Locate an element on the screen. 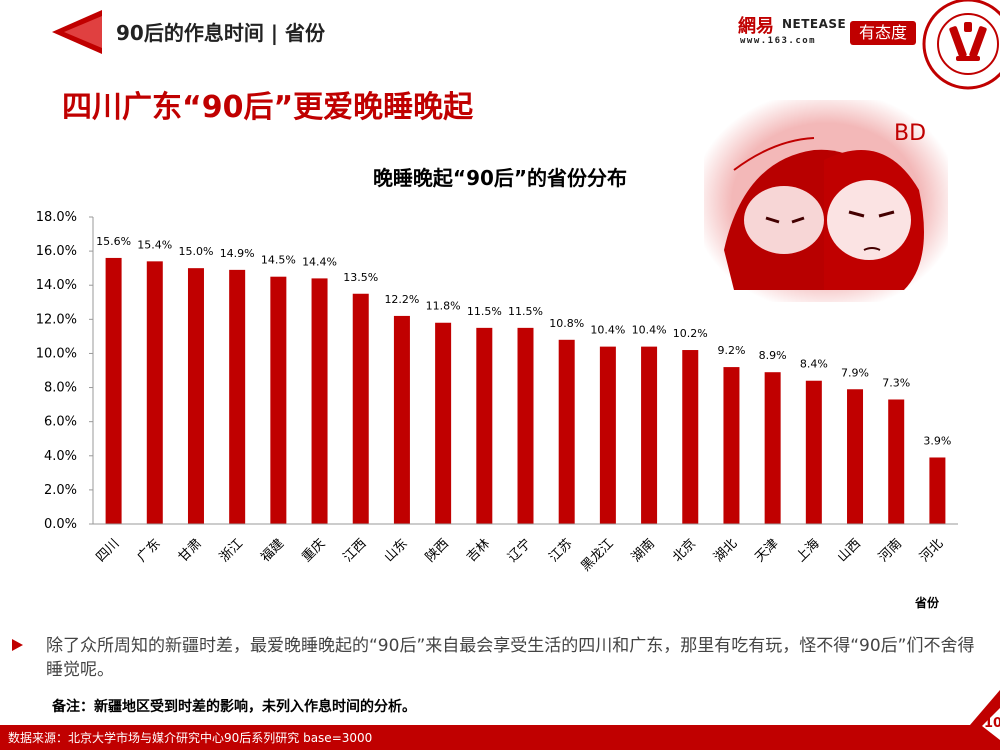 This screenshot has height=750, width=1000. y-tick-label: 6.0% is located at coordinates (60, 422).